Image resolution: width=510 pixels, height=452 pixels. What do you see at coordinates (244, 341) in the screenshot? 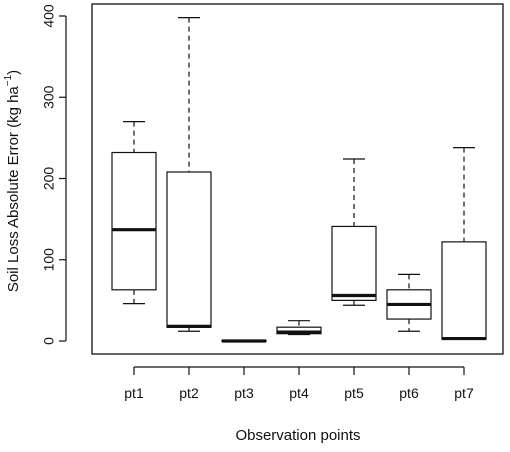
I see `box-pt3` at bounding box center [244, 341].